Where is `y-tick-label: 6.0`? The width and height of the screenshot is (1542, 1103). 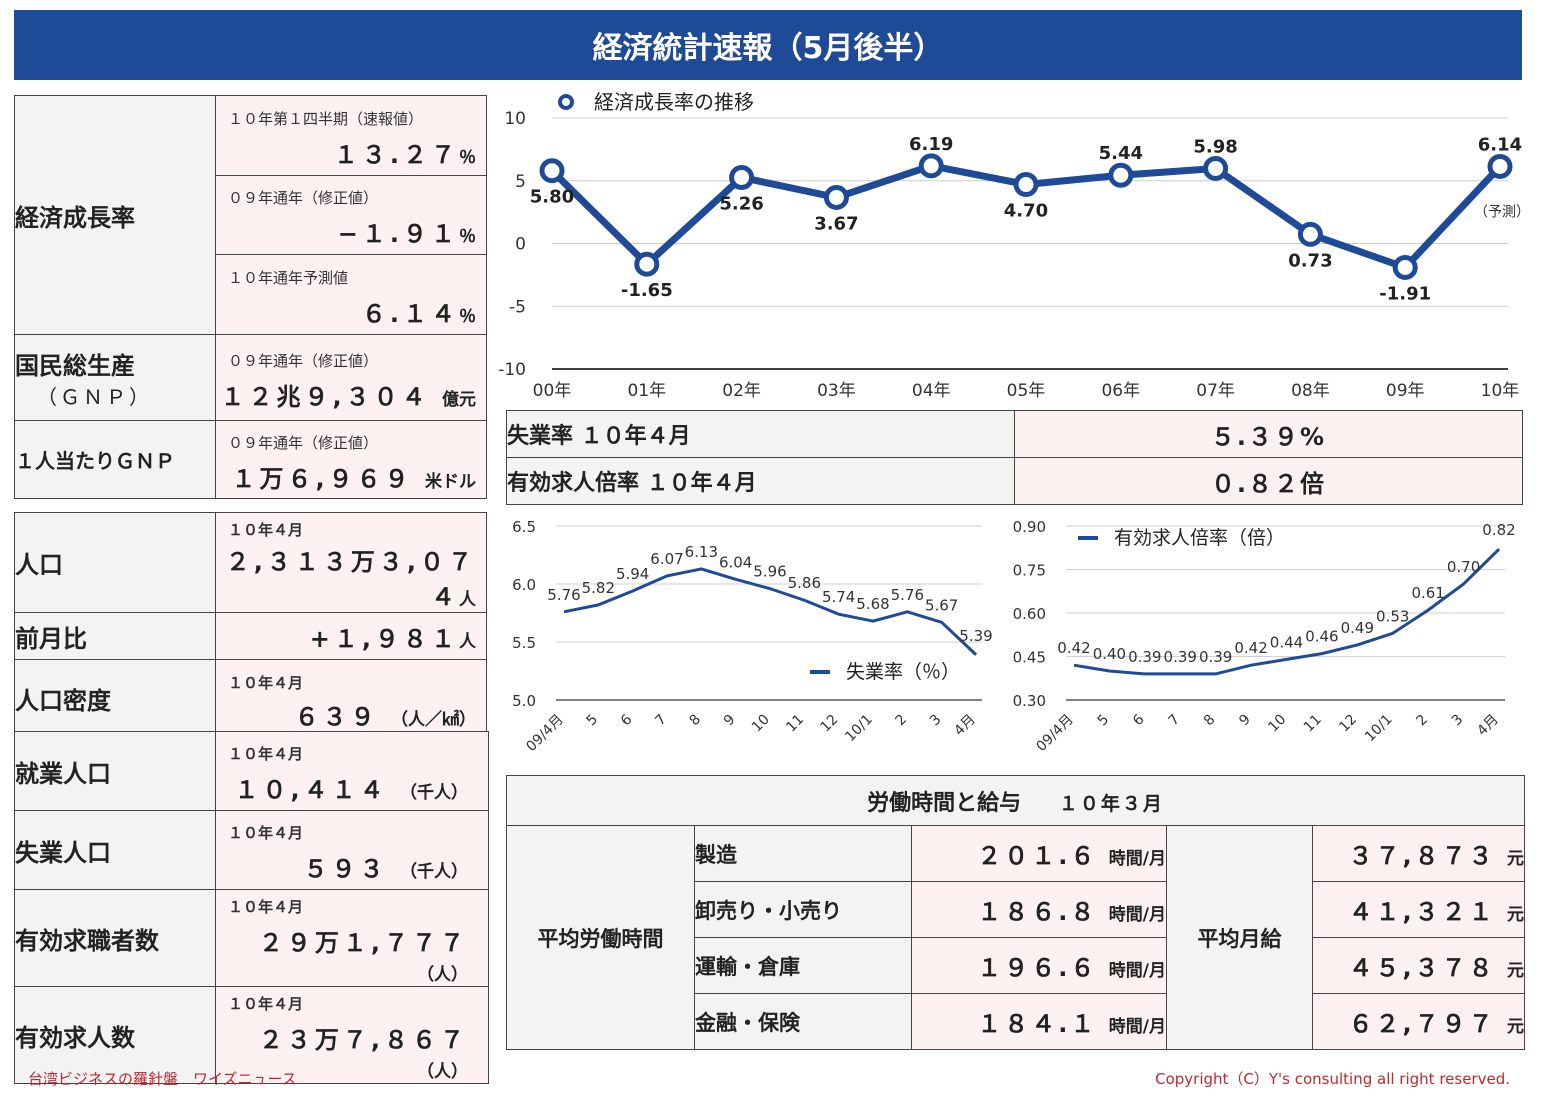
y-tick-label: 6.0 is located at coordinates (524, 585).